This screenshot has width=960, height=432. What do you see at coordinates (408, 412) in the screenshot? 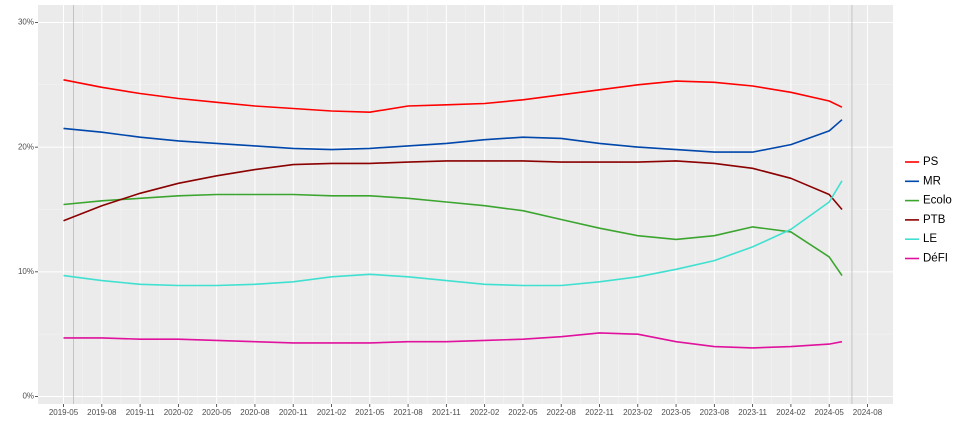
I see `x-tick-label: 2021-08` at bounding box center [408, 412].